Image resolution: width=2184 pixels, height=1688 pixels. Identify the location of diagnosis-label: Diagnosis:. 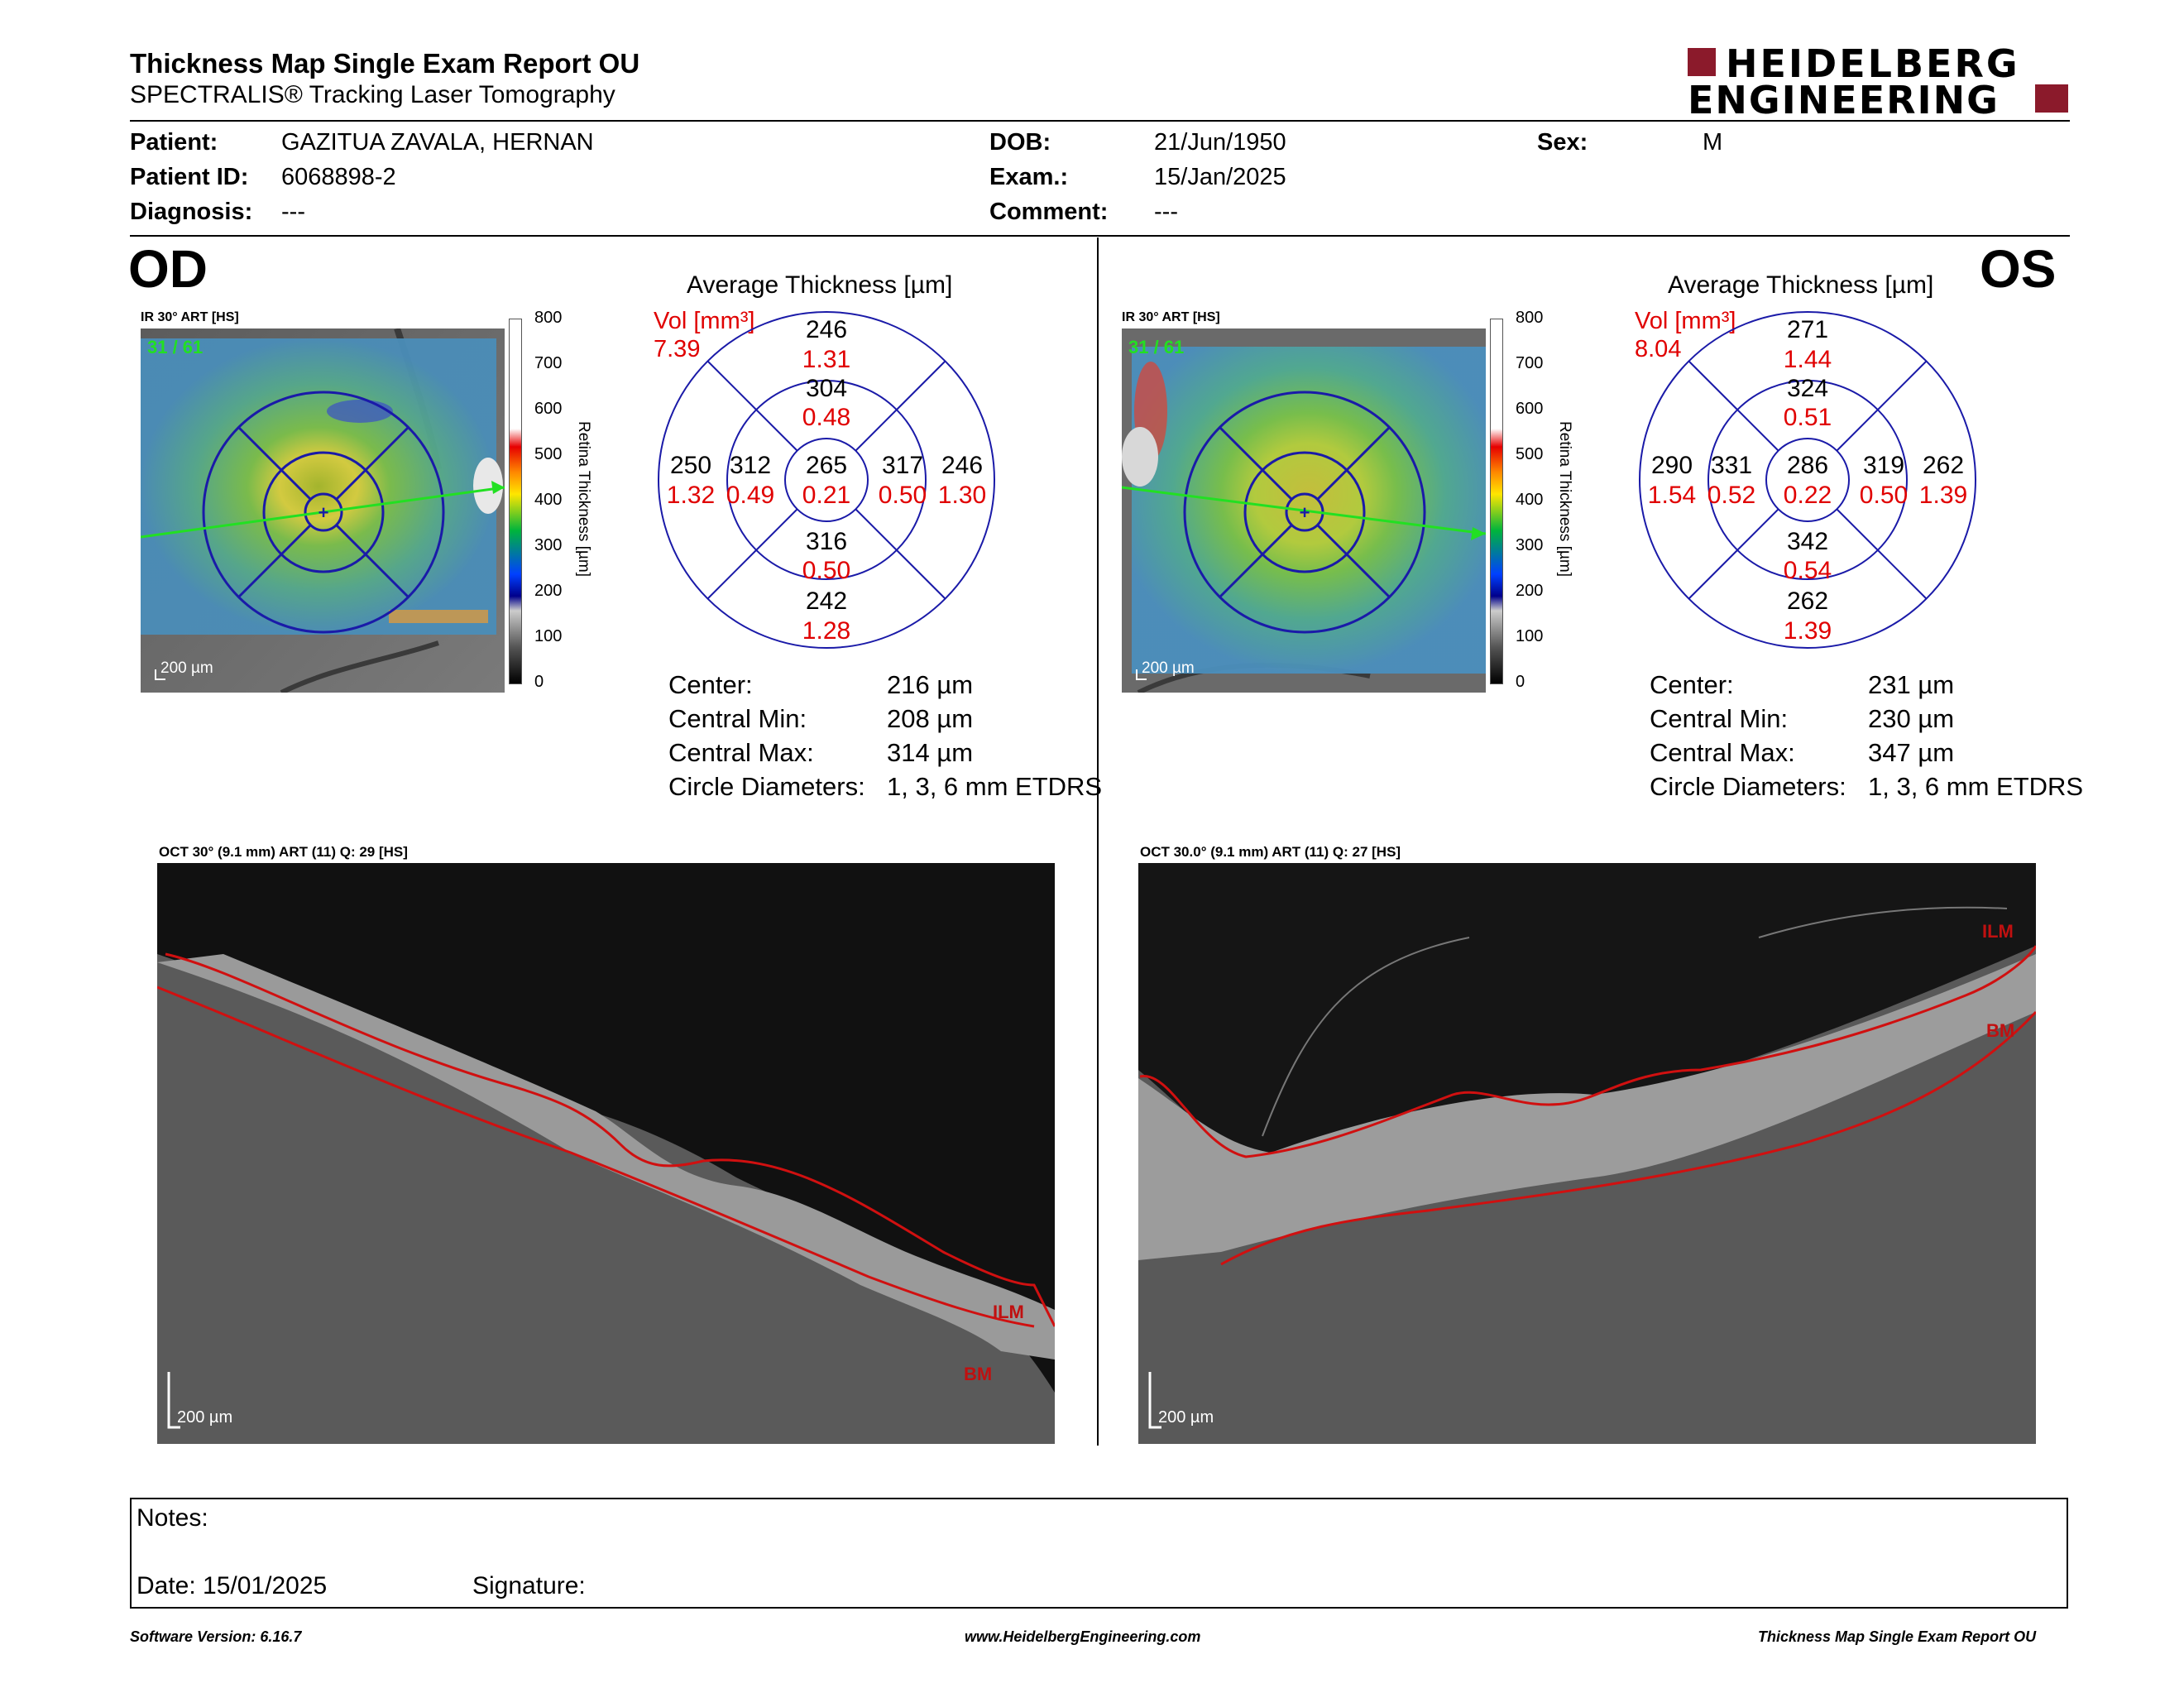
(191, 212).